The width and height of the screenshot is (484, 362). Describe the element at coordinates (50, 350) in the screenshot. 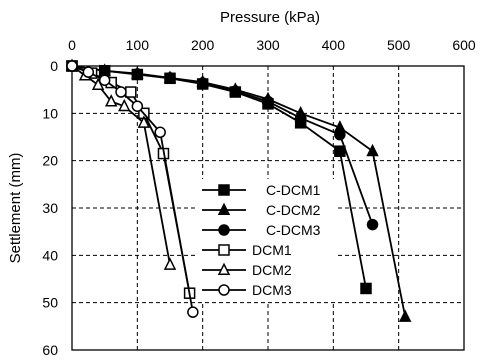

I see `y-tick-label: 60` at that location.